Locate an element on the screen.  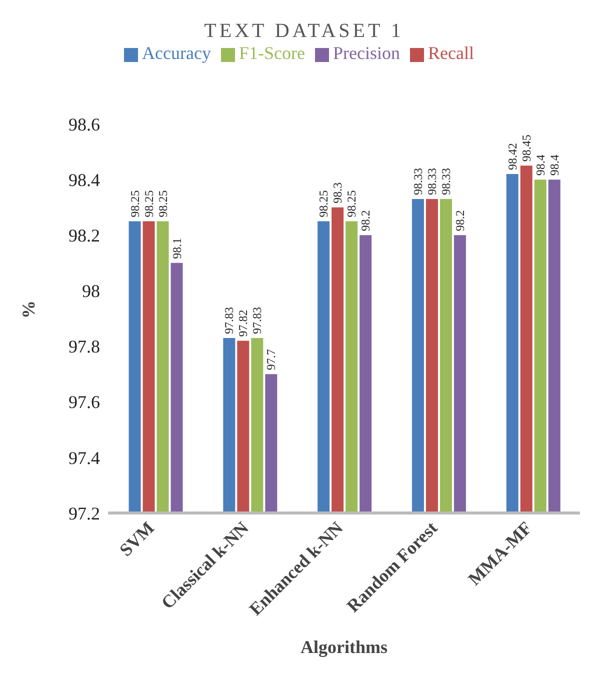
chart-title: TEXT DATASET 1 is located at coordinates (304, 31).